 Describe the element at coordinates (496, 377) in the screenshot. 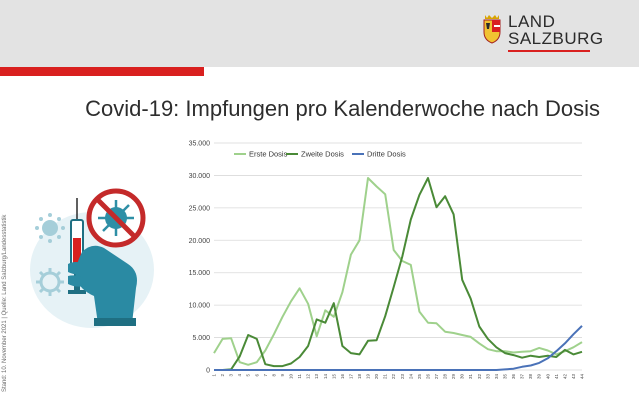

I see `x-tick-label: 34` at that location.